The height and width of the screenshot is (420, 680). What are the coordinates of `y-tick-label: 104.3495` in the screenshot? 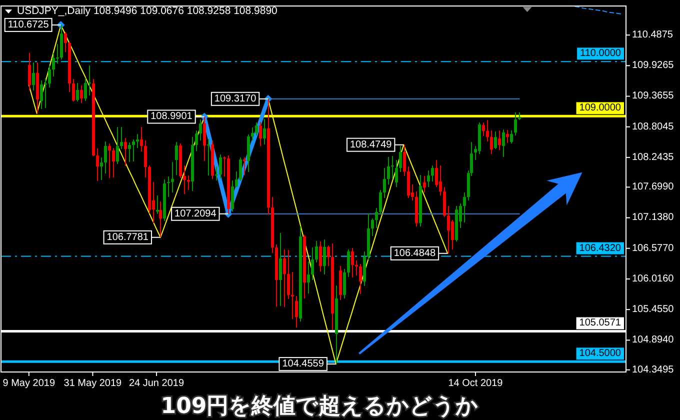 It's located at (653, 370).